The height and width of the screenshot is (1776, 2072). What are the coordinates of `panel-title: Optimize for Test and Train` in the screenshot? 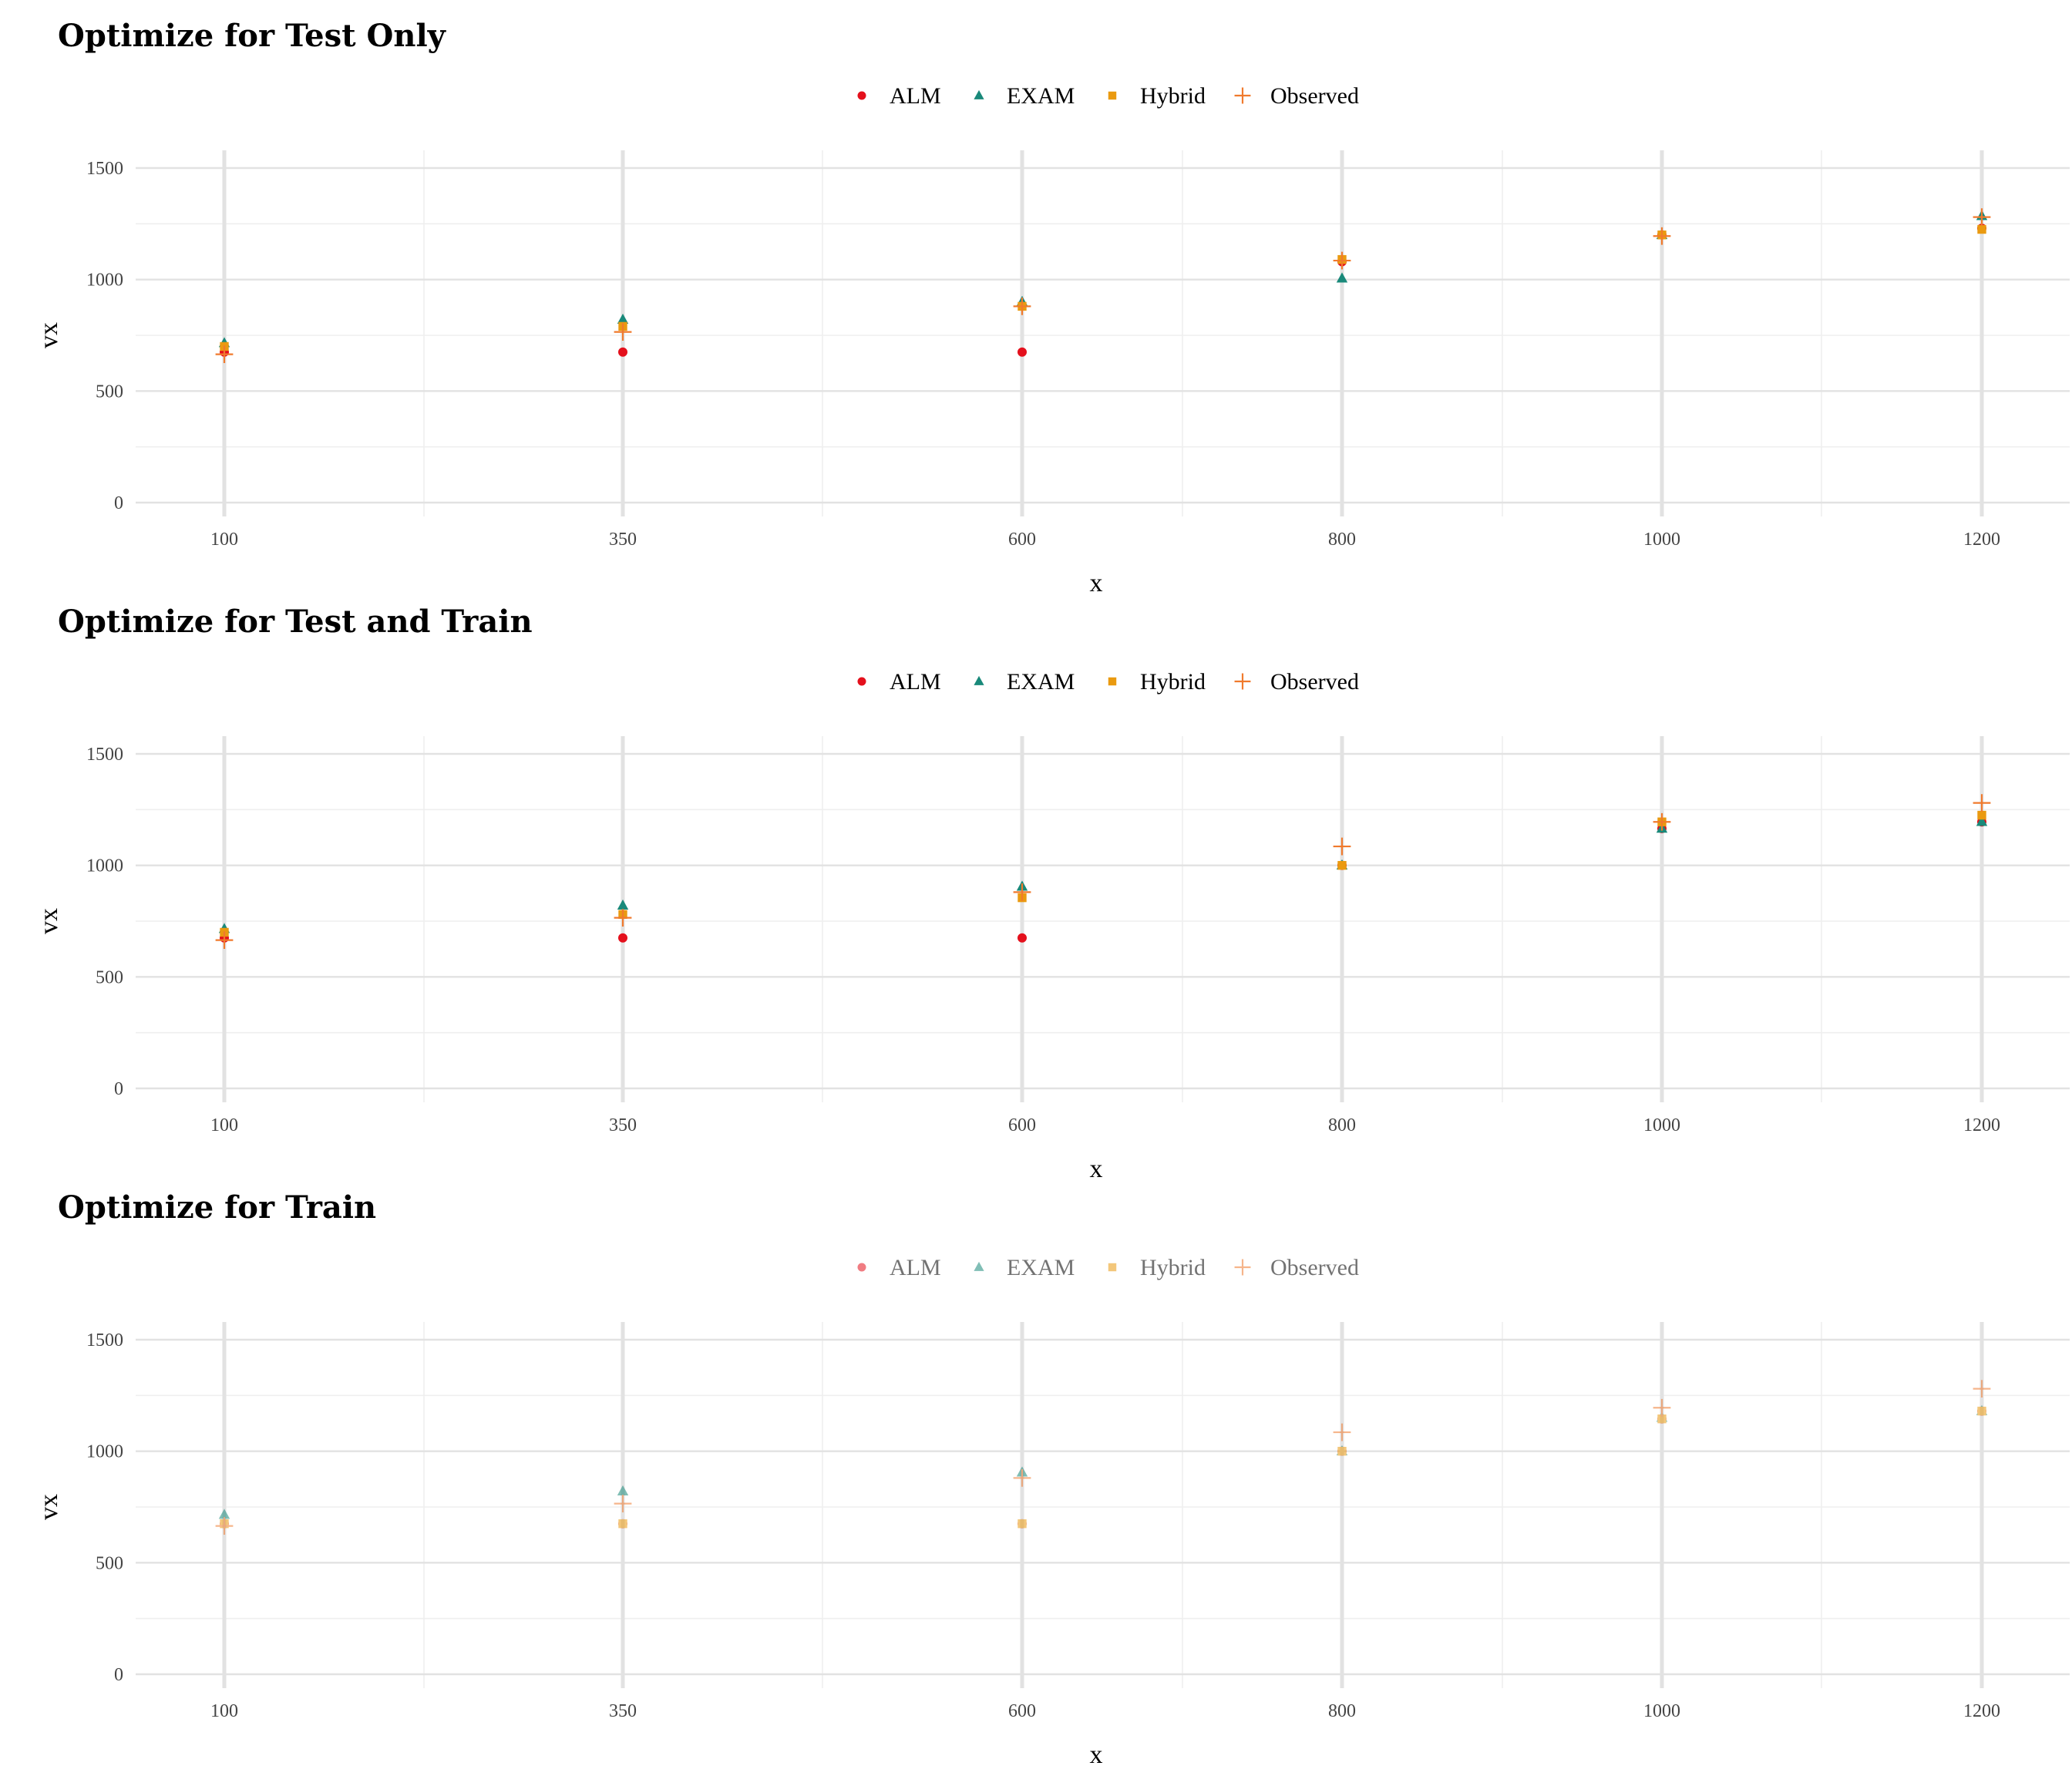 It's located at (295, 622).